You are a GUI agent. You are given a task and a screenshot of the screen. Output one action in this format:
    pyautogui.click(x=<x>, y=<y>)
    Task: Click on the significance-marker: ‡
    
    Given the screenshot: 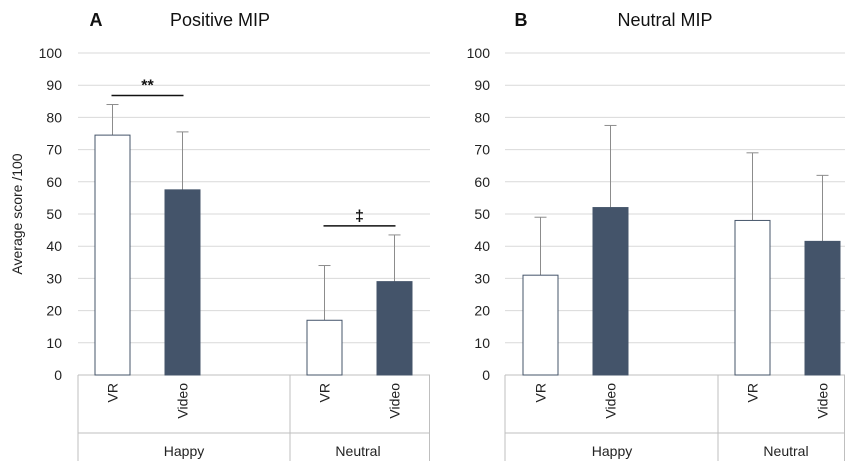 What is the action you would take?
    pyautogui.click(x=359, y=216)
    